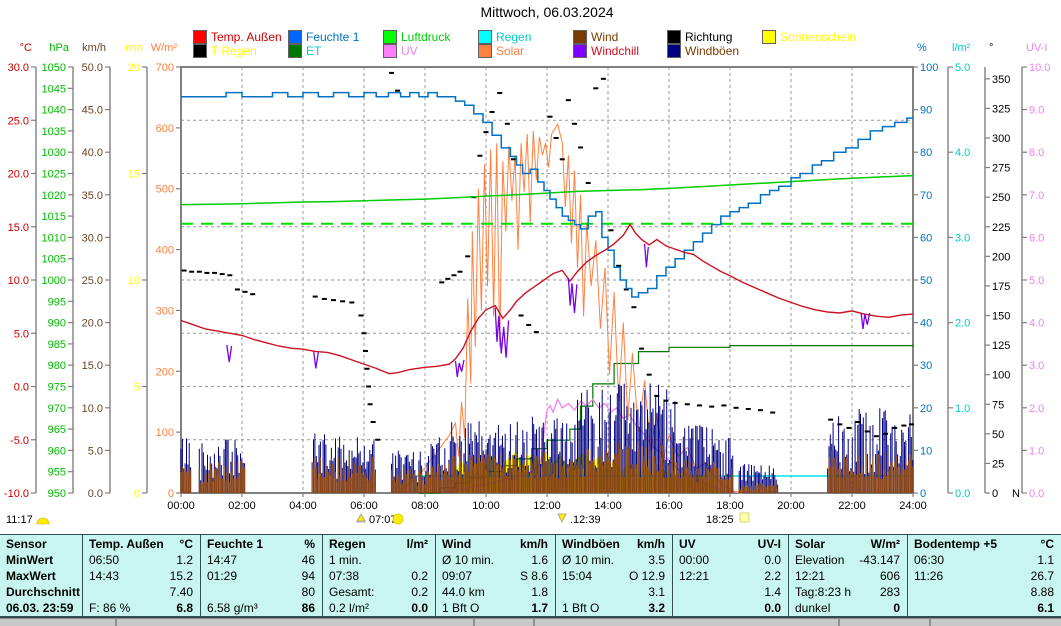  What do you see at coordinates (378, 543) in the screenshot?
I see `table-cell: Regen l/m²` at bounding box center [378, 543].